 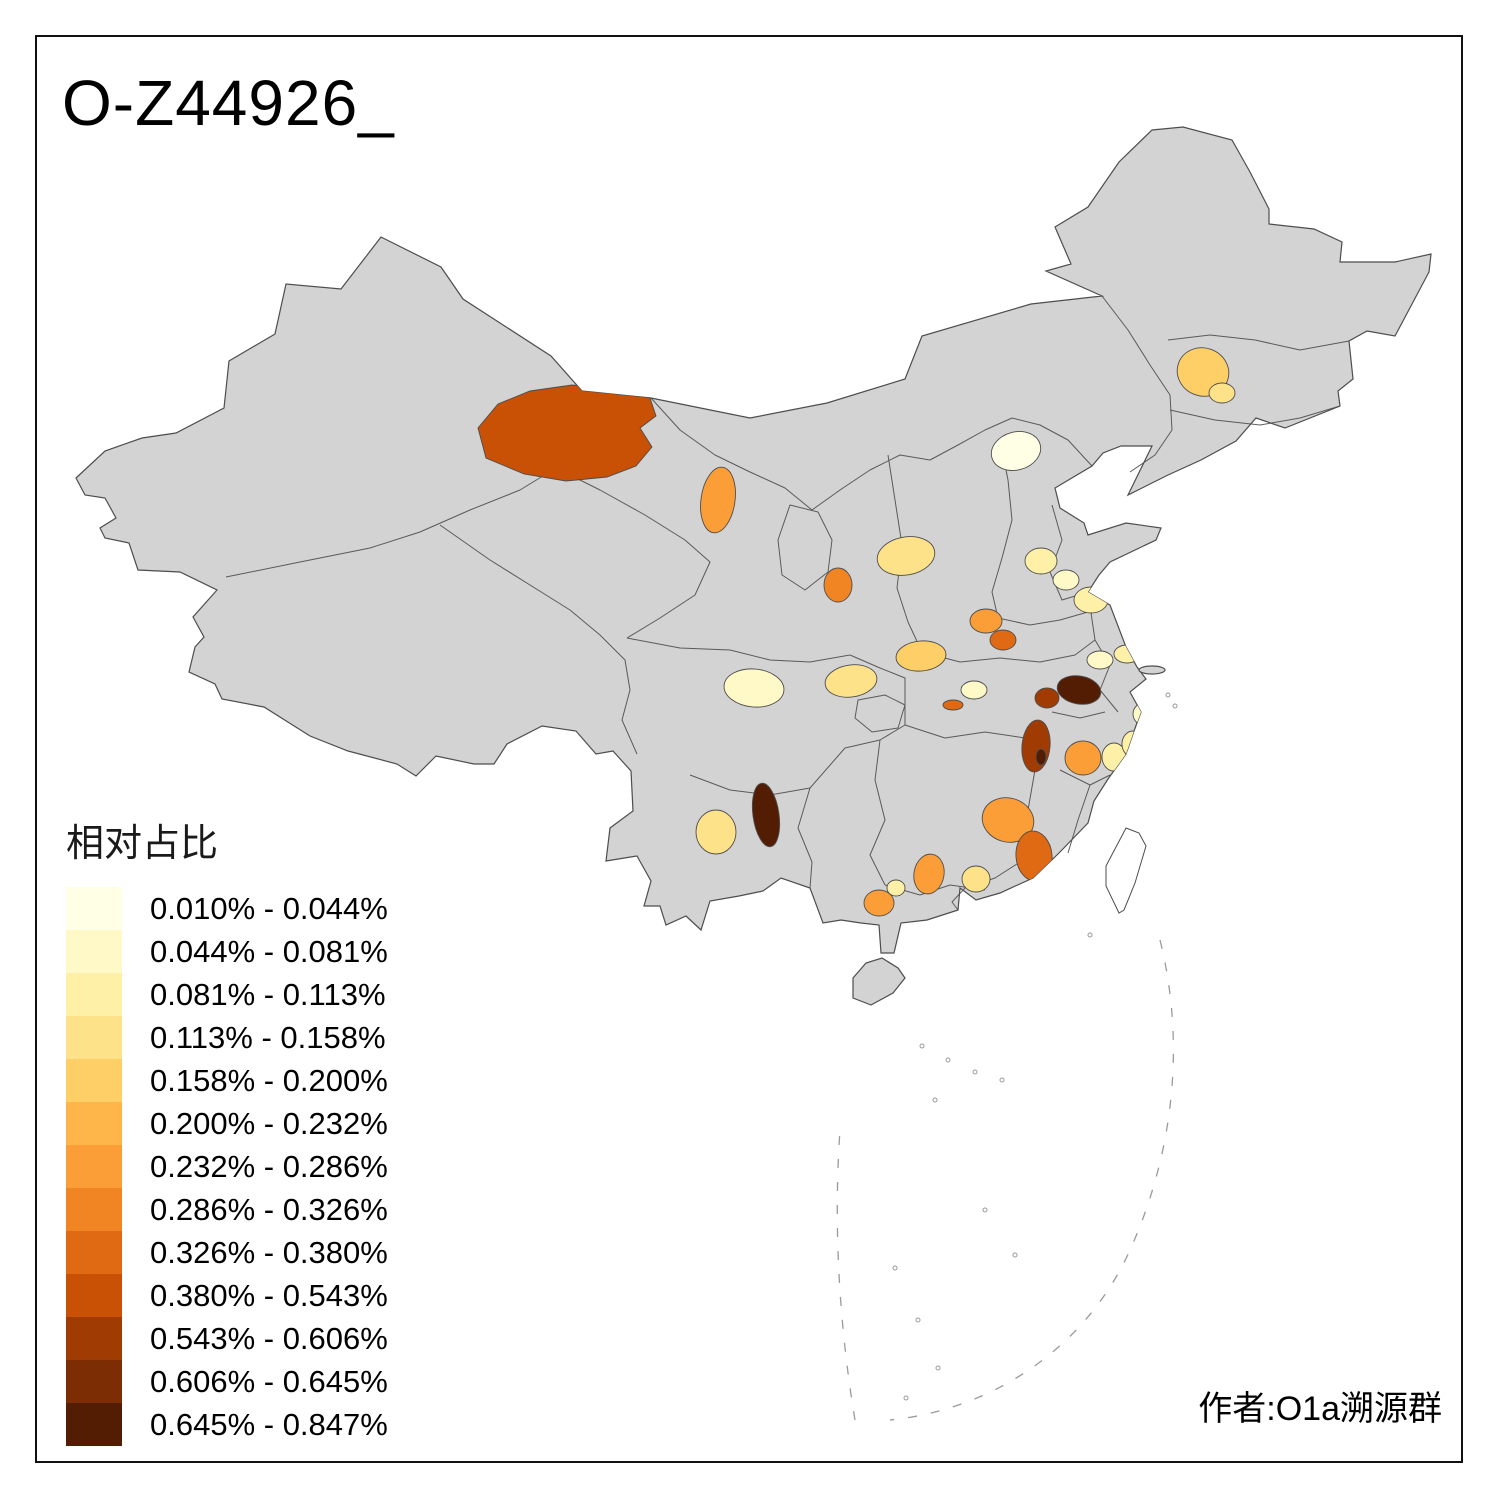 I want to click on legend-range-label: 0.543% - 0.606%, so click(x=269, y=1338).